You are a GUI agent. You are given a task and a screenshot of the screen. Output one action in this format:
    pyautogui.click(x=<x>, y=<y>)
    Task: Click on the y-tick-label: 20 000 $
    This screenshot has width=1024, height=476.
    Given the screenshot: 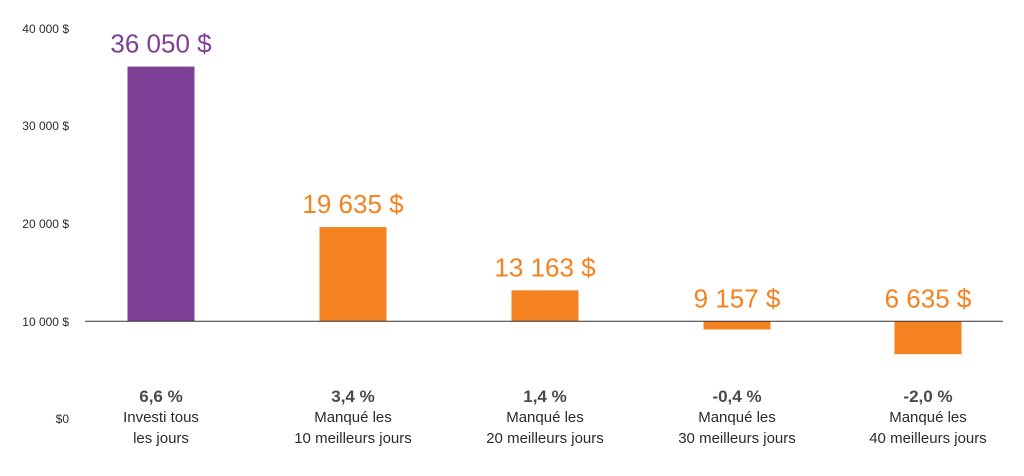 What is the action you would take?
    pyautogui.click(x=45, y=224)
    